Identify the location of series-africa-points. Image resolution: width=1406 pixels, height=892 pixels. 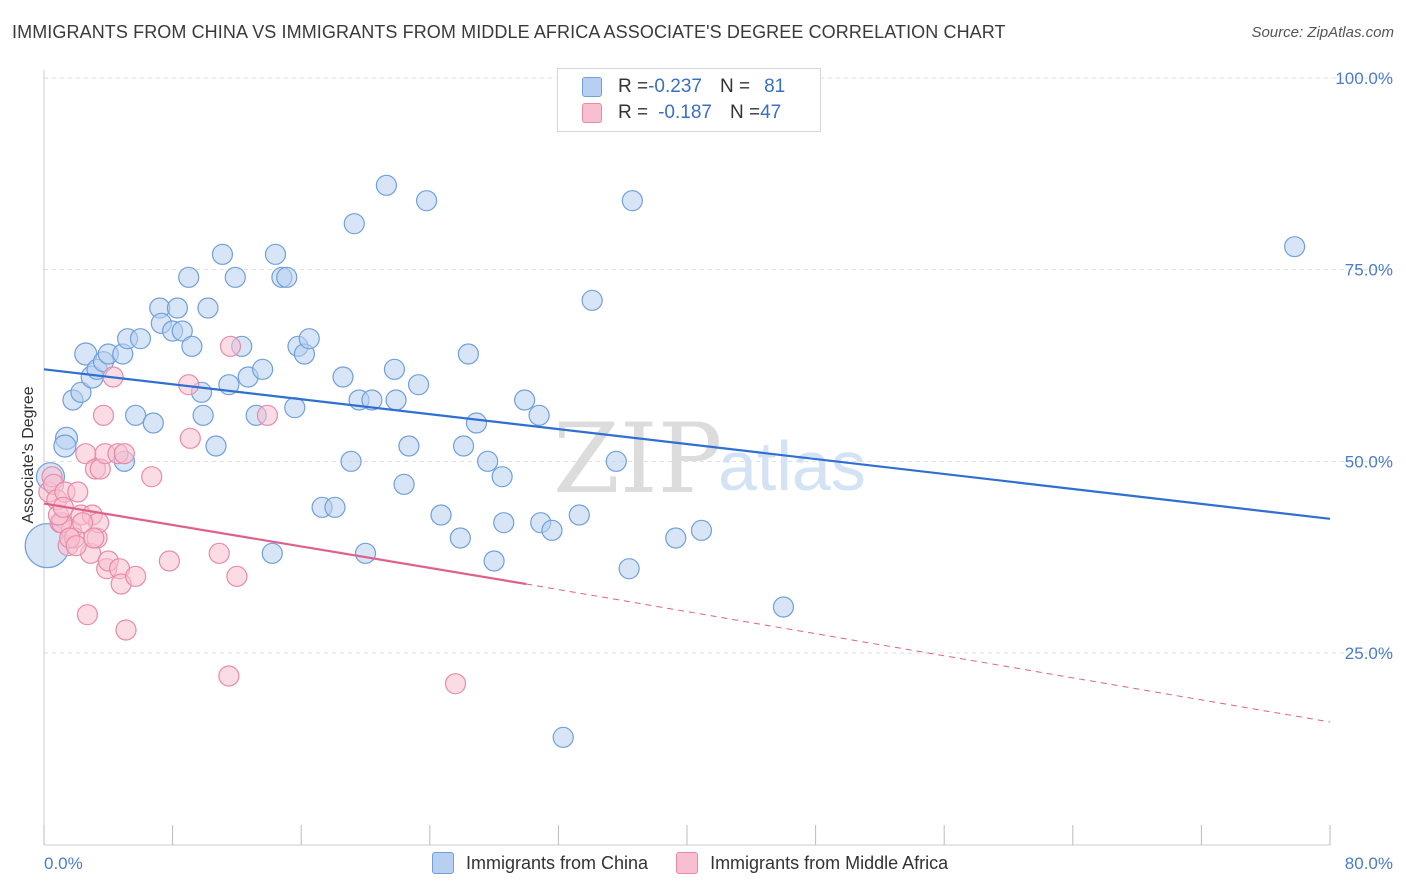
(252, 515).